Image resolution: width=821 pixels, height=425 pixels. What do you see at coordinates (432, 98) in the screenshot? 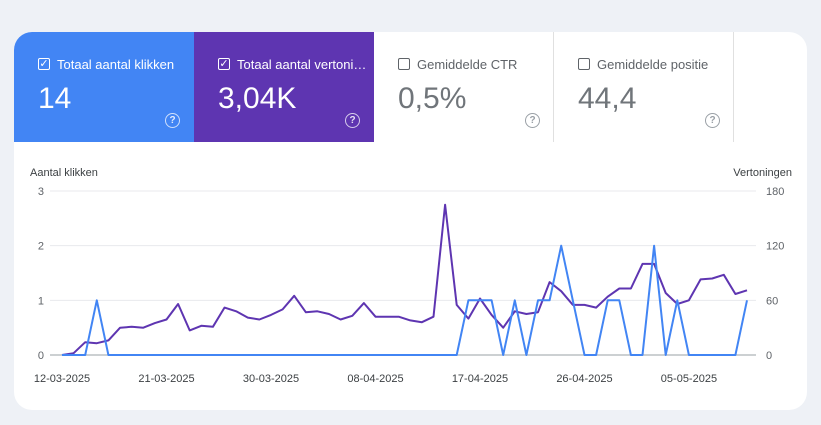
I see `tile-value: 0,5%` at bounding box center [432, 98].